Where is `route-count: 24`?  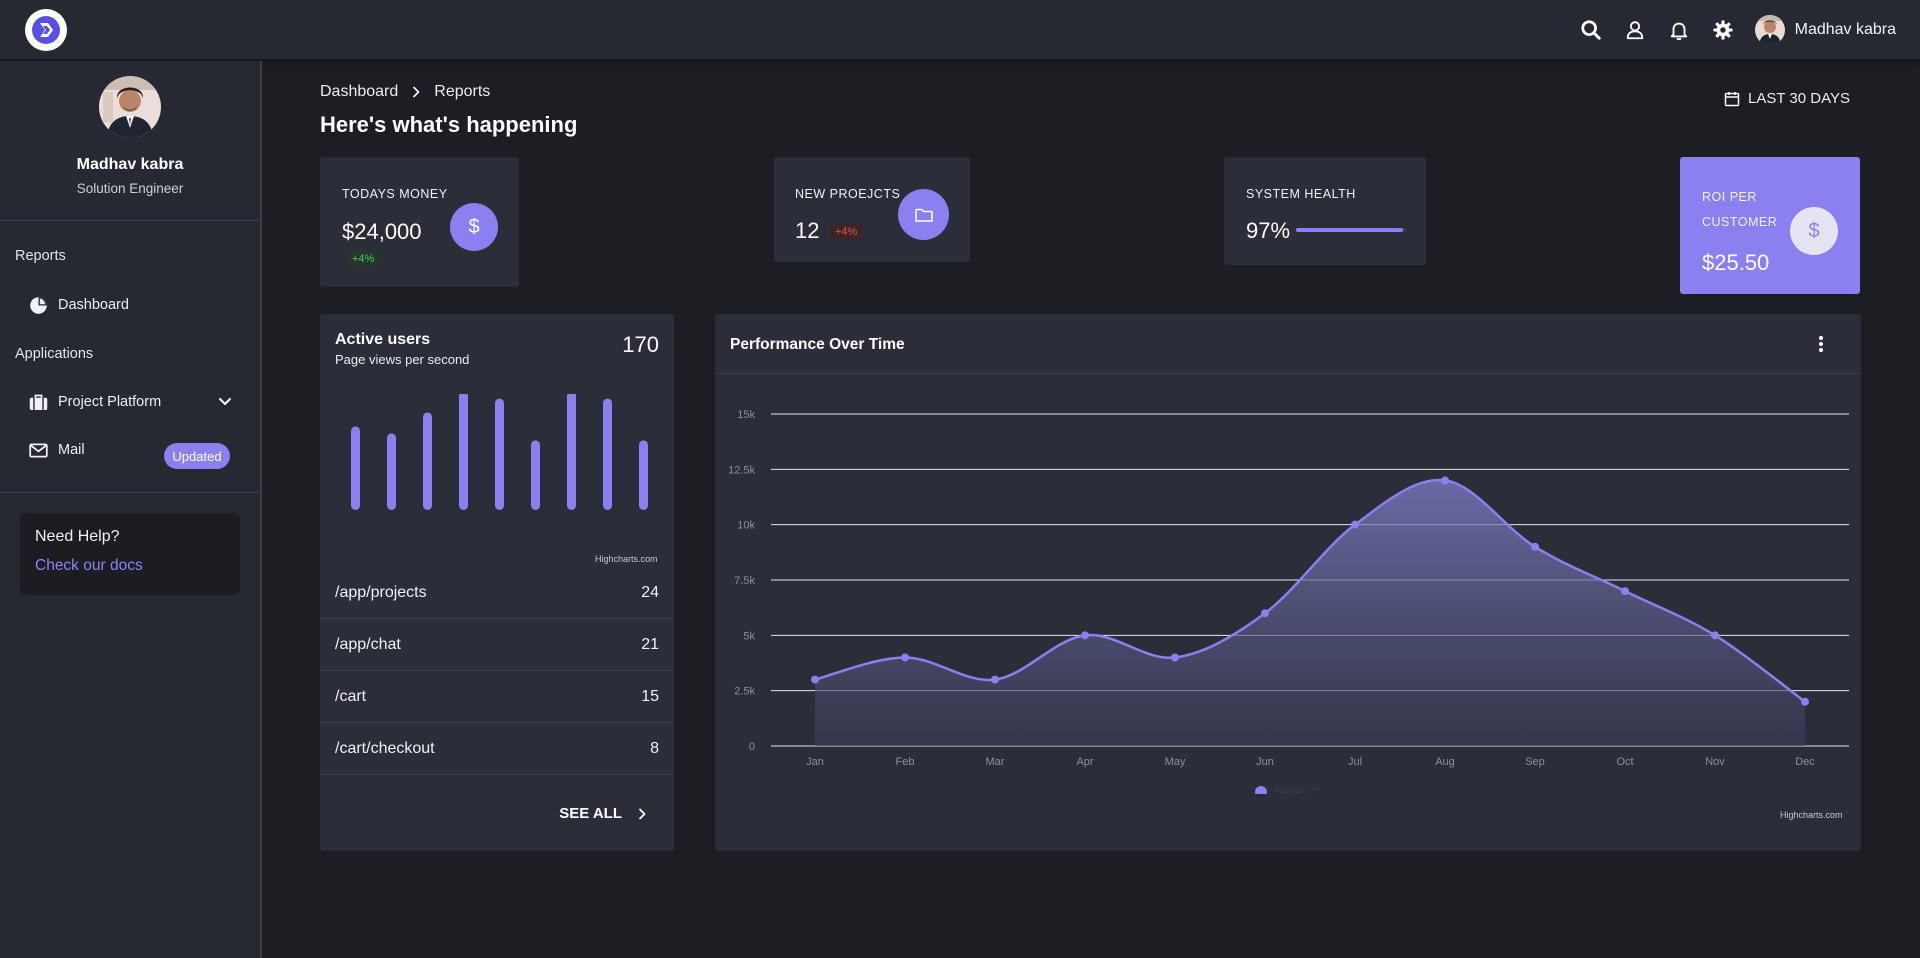 route-count: 24 is located at coordinates (650, 592).